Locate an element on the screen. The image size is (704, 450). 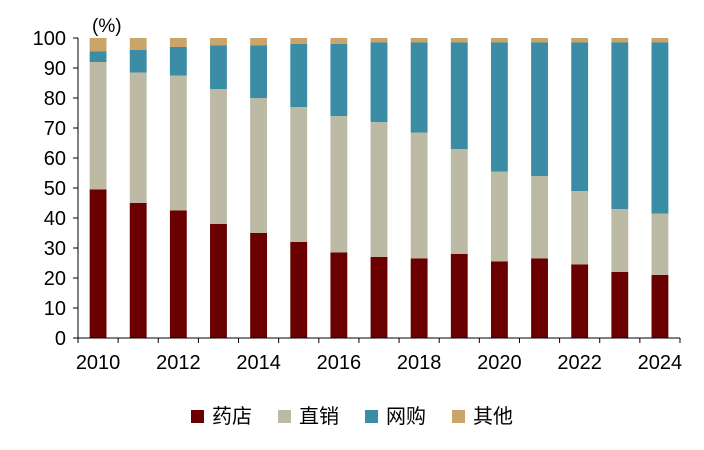
x-tick-label-2010: 2010 is located at coordinates (98, 363).